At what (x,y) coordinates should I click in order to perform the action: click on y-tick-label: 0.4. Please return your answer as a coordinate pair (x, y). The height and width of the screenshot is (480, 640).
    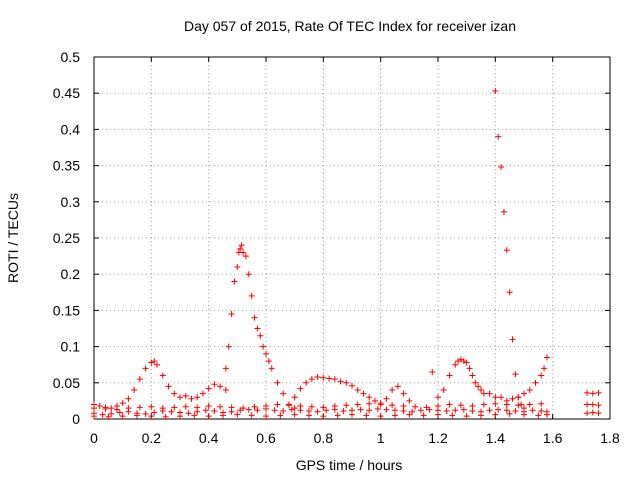
    Looking at the image, I should click on (71, 129).